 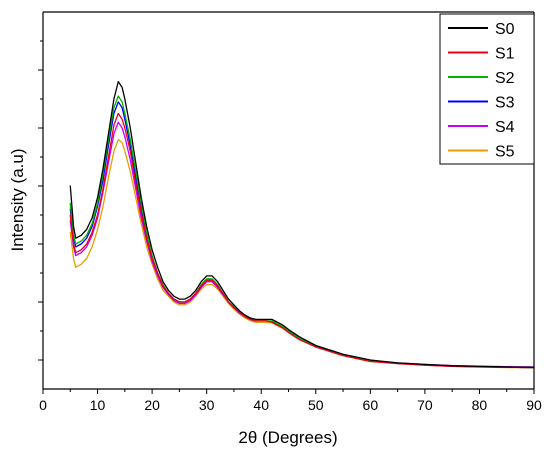 What do you see at coordinates (40, 200) in the screenshot?
I see `y-ticks-layer` at bounding box center [40, 200].